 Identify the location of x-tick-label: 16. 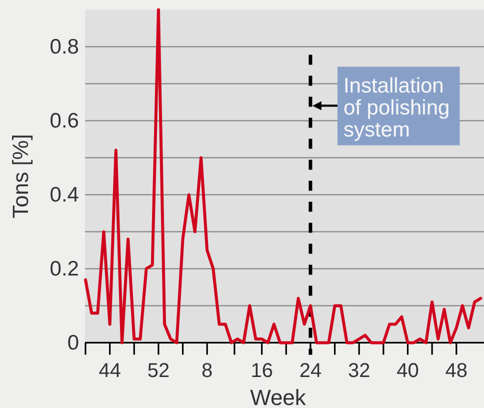
(261, 371).